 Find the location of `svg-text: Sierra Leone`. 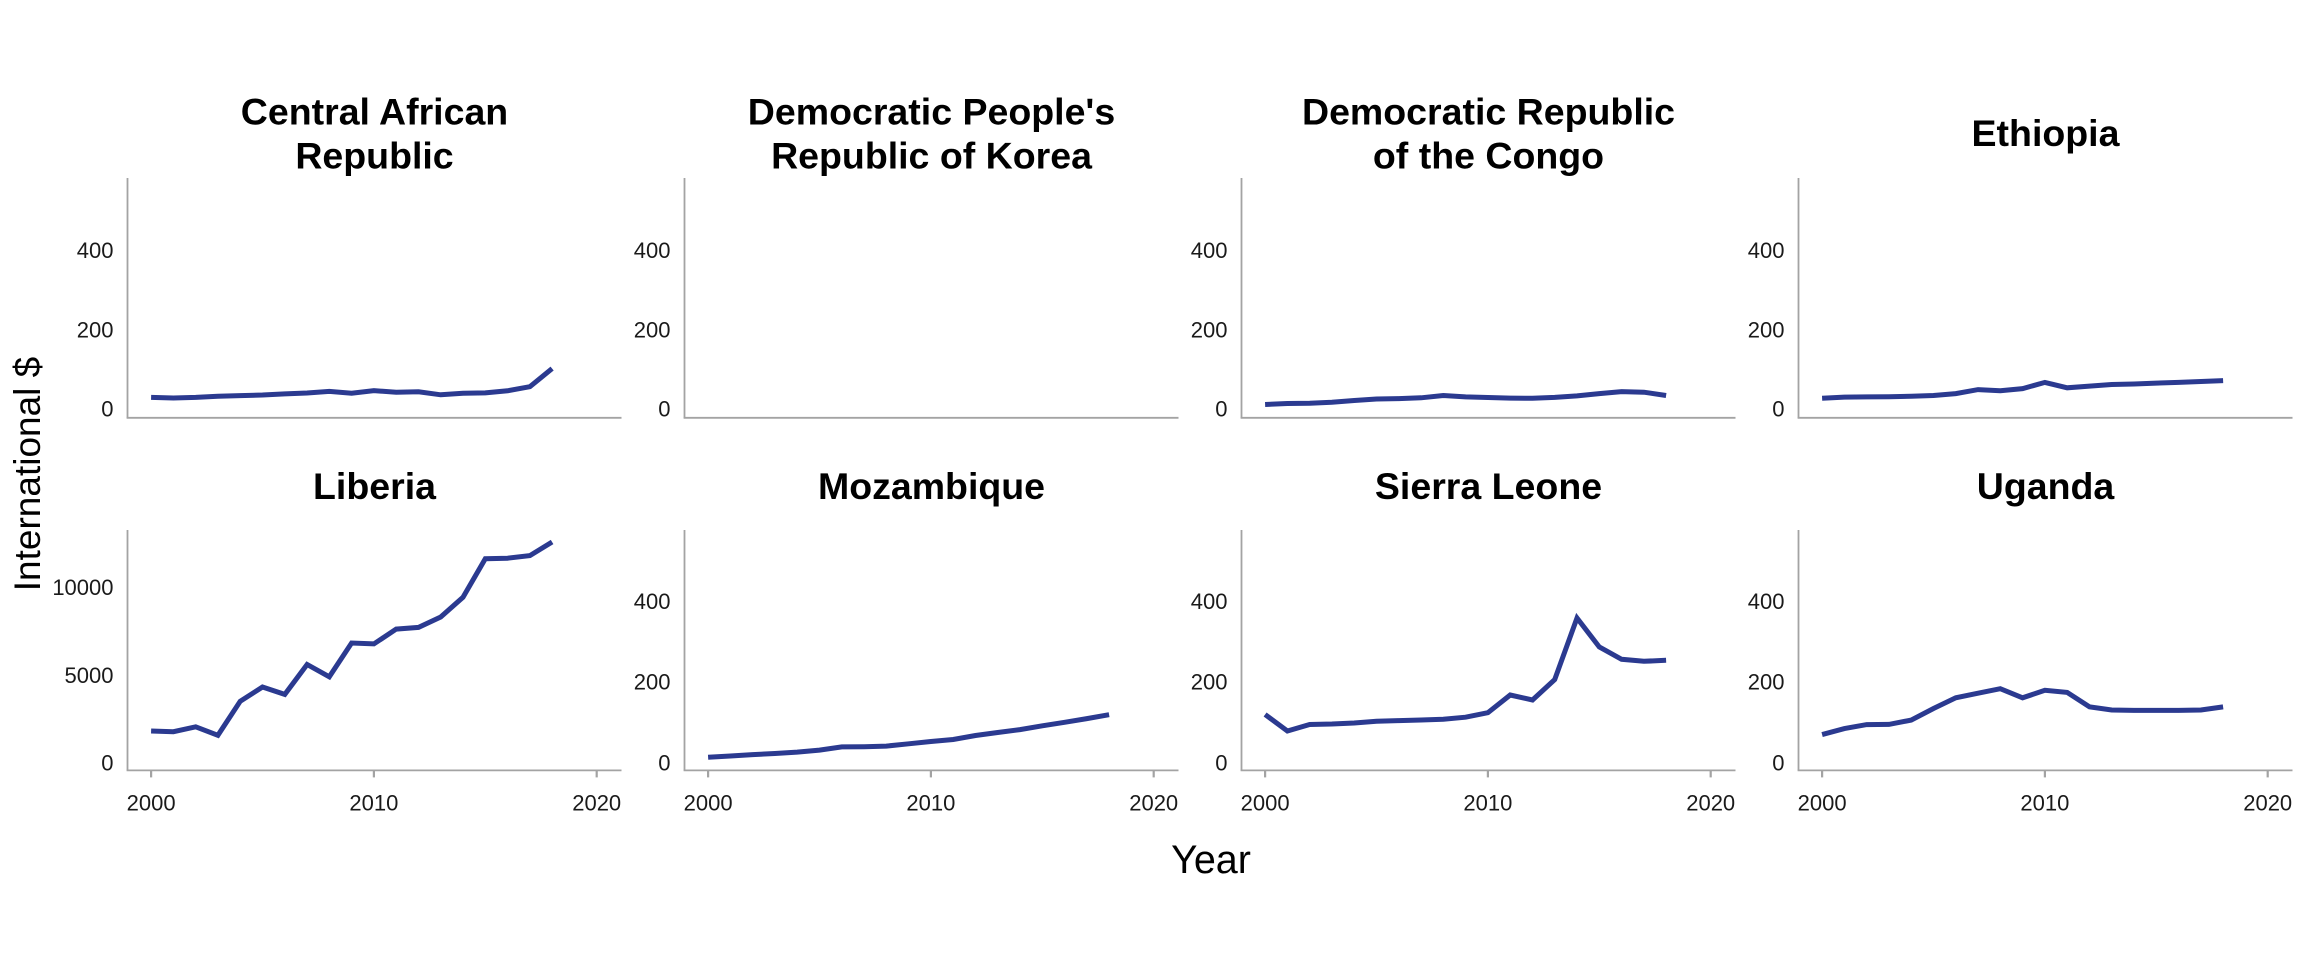

svg-text: Sierra Leone is located at coordinates (1488, 486).